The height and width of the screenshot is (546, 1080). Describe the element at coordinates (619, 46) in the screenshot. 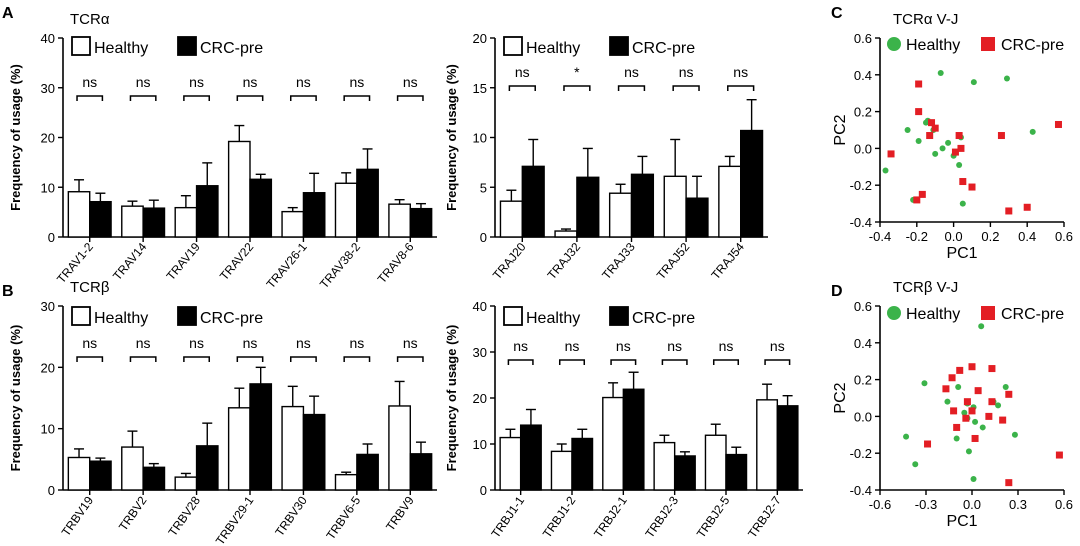

I see `legend-swatch-crc-pre` at that location.